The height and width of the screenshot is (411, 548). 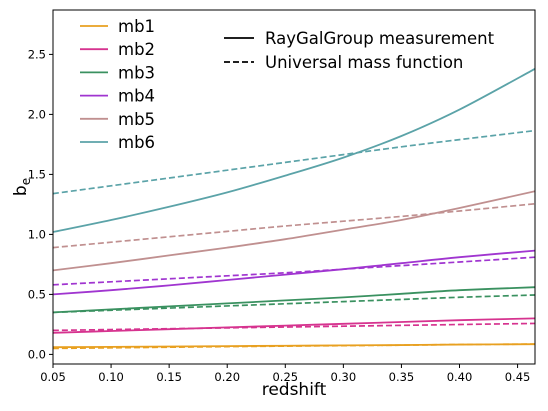 What do you see at coordinates (518, 377) in the screenshot?
I see `x-tick-label: 0.45` at bounding box center [518, 377].